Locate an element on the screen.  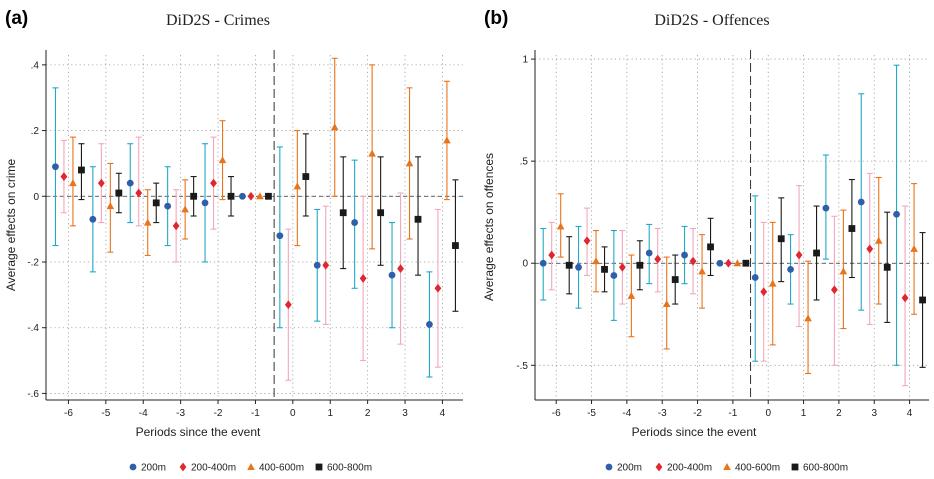
panel-a-title: DiD2S - Crimes is located at coordinates (218, 20).